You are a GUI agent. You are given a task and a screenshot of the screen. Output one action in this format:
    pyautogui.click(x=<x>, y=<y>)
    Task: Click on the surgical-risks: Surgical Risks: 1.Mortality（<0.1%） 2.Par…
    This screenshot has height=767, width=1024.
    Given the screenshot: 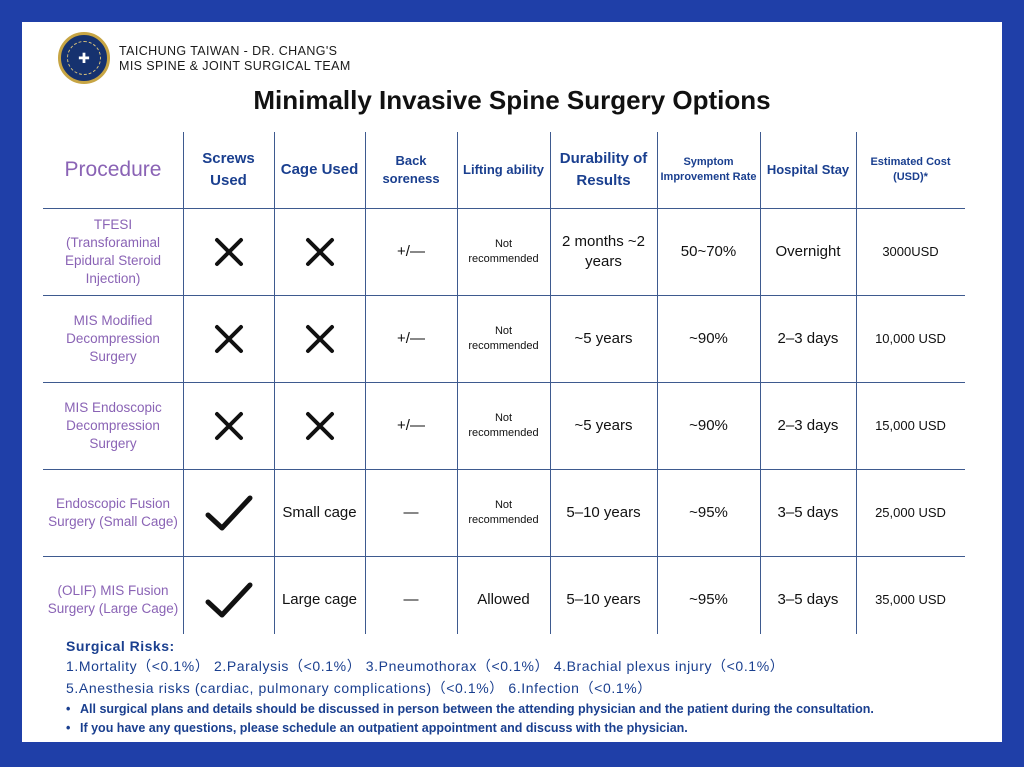 What is the action you would take?
    pyautogui.click(x=526, y=668)
    